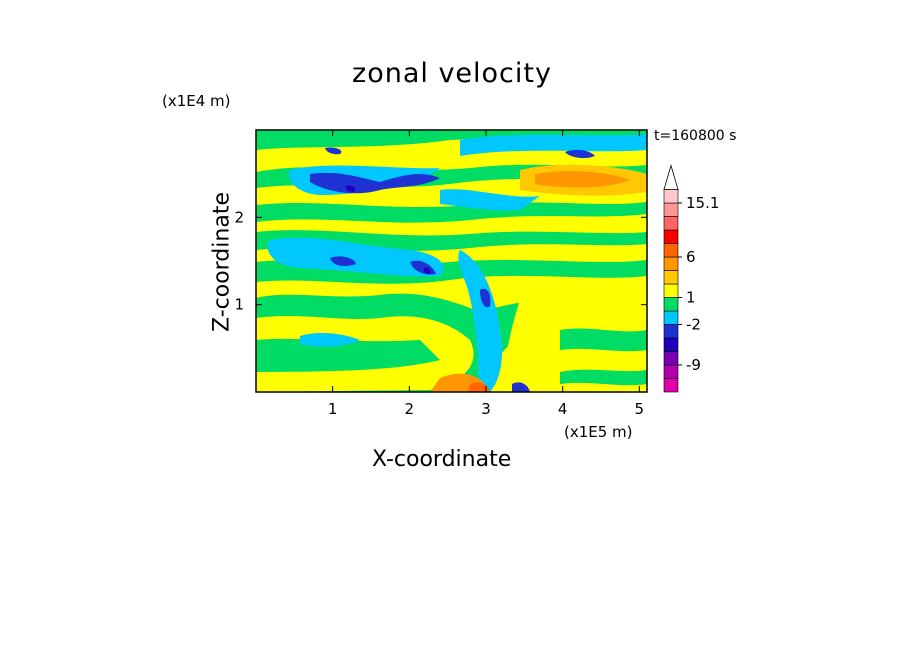 This screenshot has width=904, height=654. What do you see at coordinates (330, 340) in the screenshot?
I see `cyan-lower-left` at bounding box center [330, 340].